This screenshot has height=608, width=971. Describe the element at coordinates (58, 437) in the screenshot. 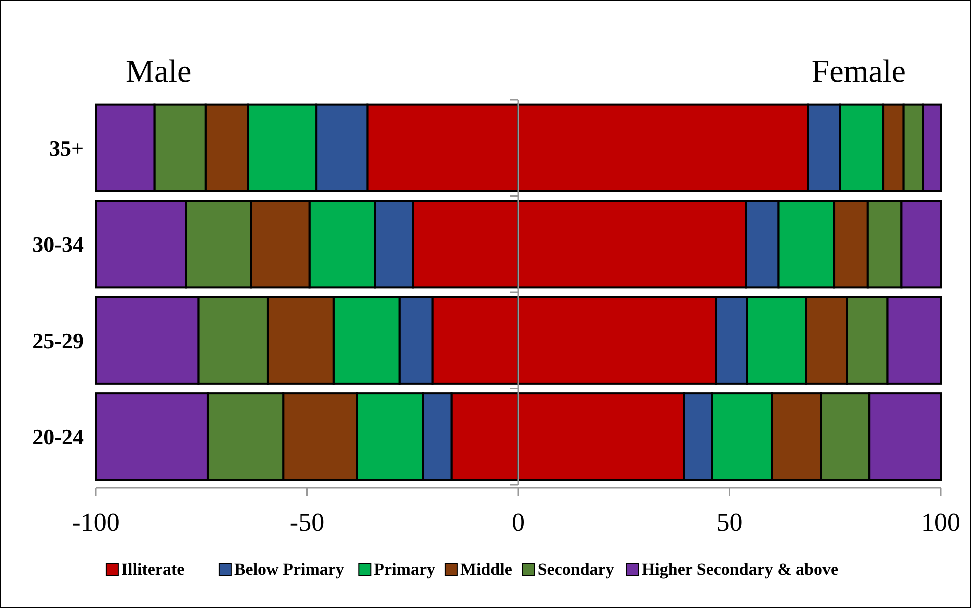

I see `y-tick-label: 20-24` at that location.